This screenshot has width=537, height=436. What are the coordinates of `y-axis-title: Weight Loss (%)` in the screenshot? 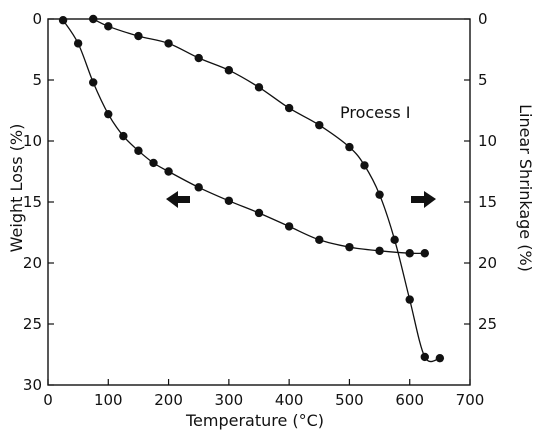 It's located at (16, 188).